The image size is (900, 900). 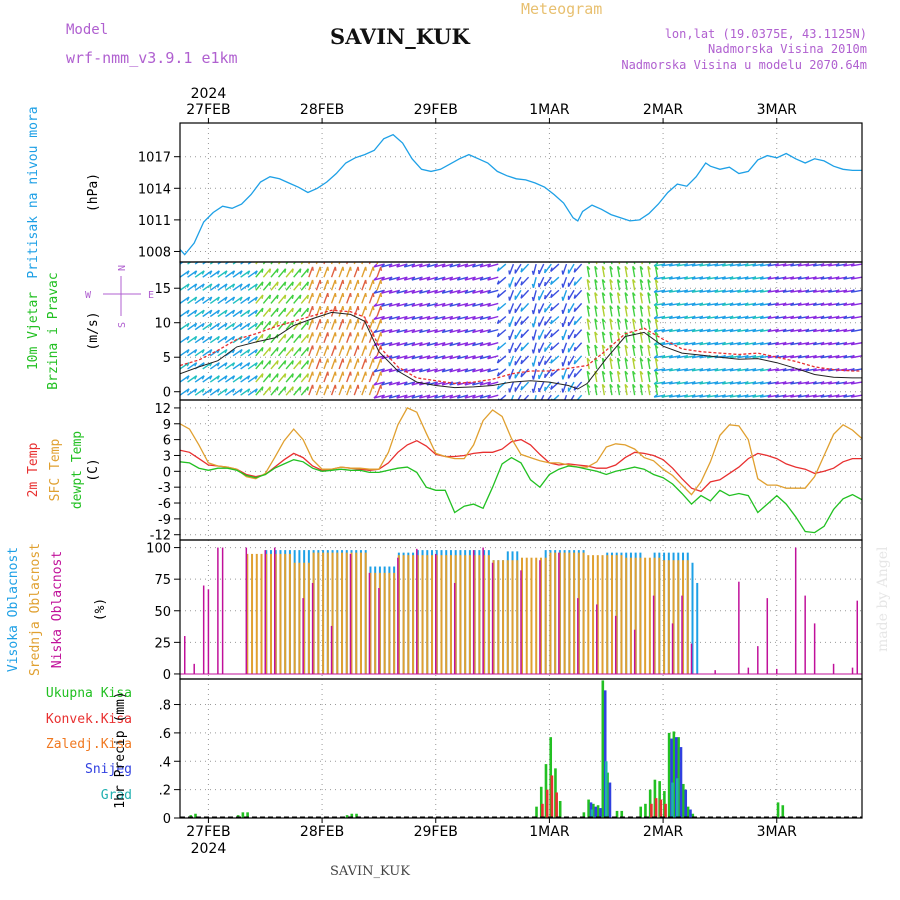 What do you see at coordinates (89, 719) in the screenshot?
I see `precip-legend-label: Konvek.Kisa` at bounding box center [89, 719].